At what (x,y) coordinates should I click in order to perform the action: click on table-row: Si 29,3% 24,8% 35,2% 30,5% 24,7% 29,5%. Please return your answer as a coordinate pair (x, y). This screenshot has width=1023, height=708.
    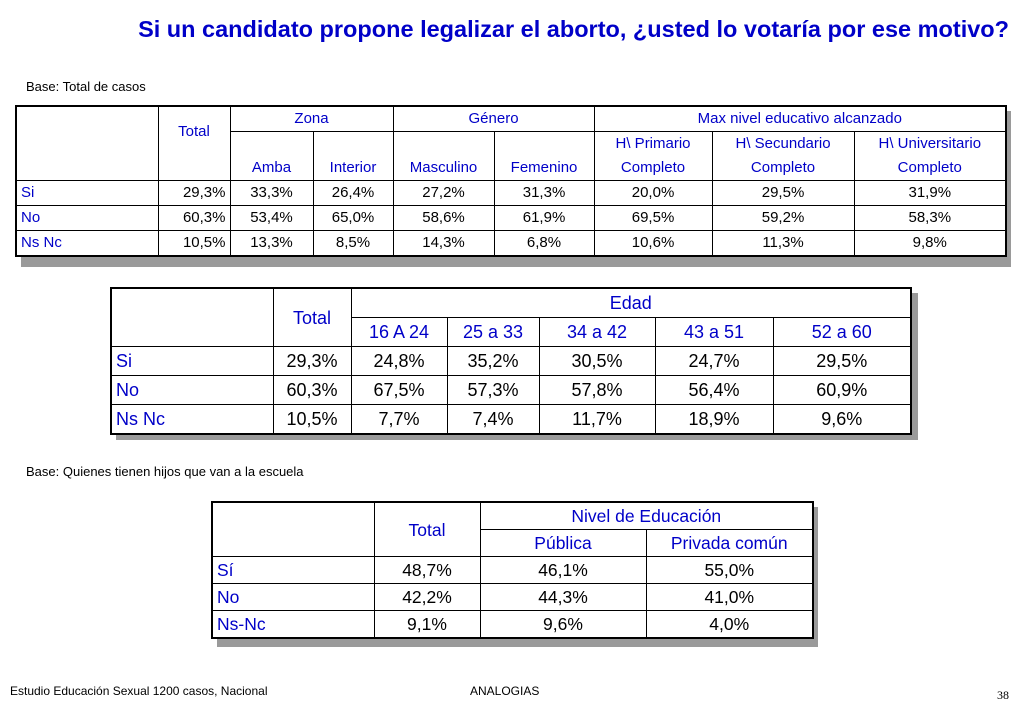
    Looking at the image, I should click on (511, 361).